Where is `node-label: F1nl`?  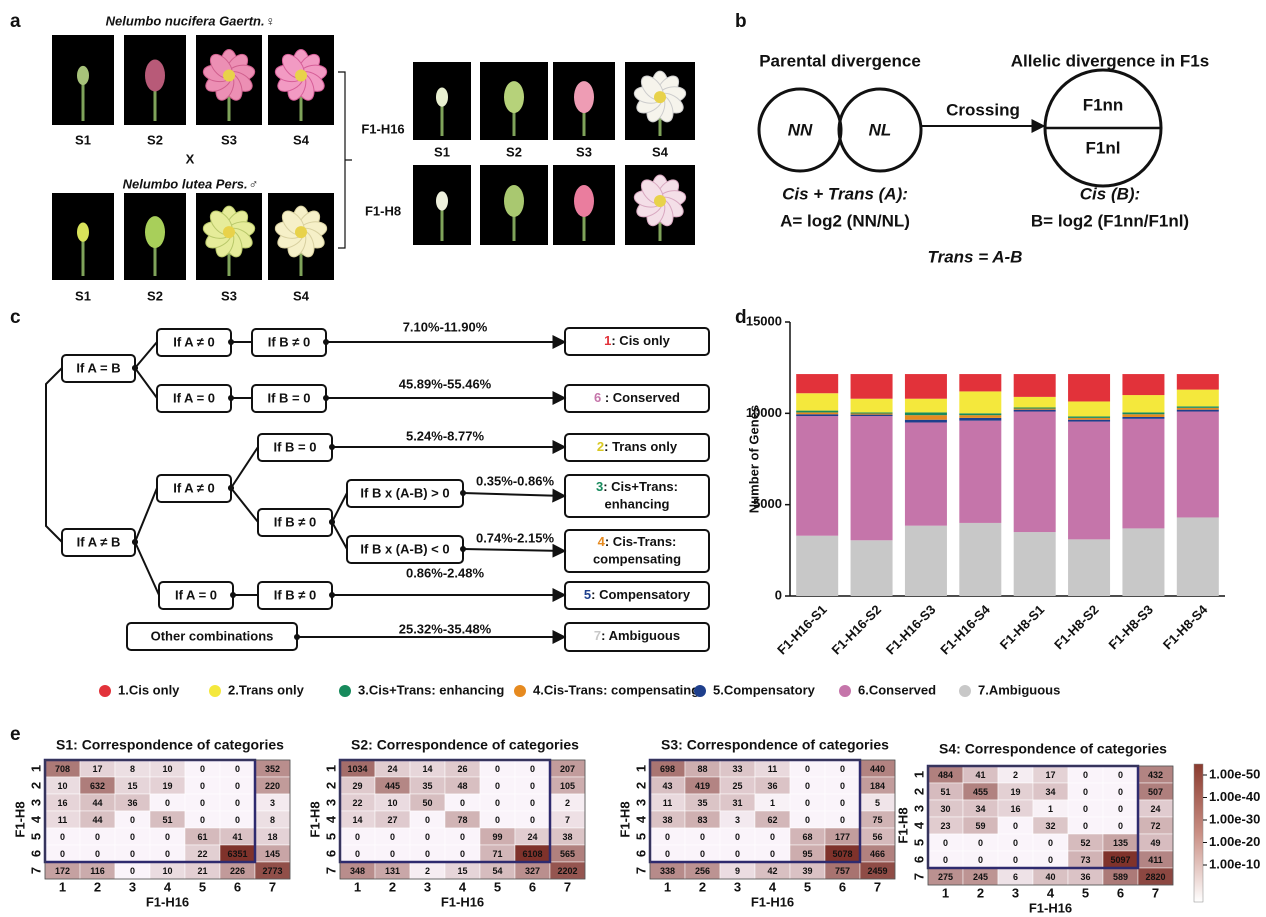
node-label: F1nl is located at coordinates (1103, 147).